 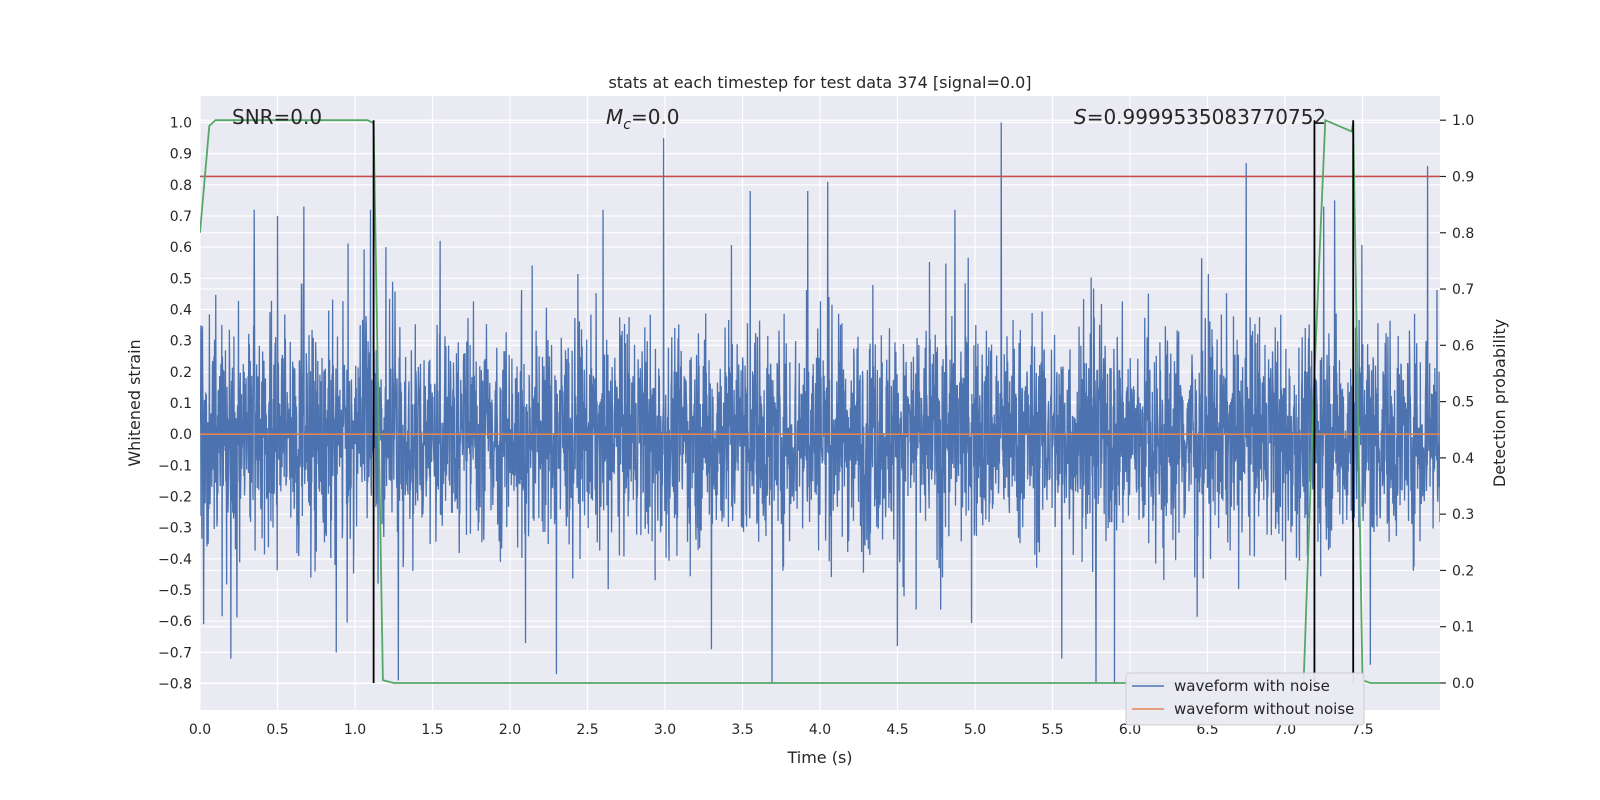 I want to click on y-left-tick-label: −0.4, so click(x=175, y=560).